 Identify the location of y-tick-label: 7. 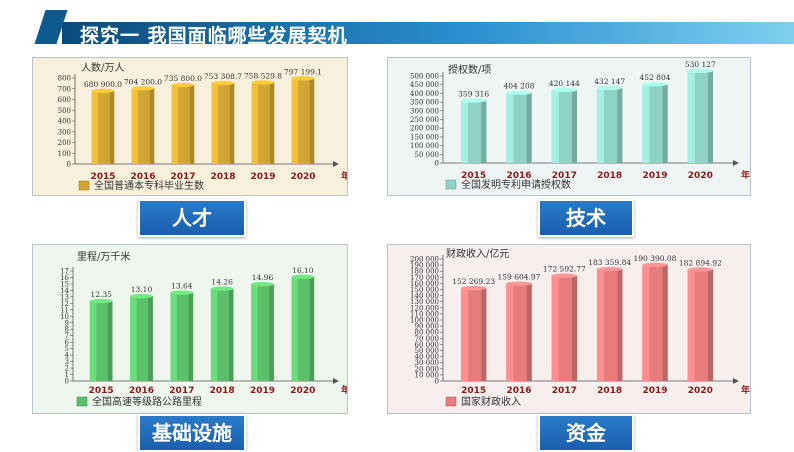
(67, 336).